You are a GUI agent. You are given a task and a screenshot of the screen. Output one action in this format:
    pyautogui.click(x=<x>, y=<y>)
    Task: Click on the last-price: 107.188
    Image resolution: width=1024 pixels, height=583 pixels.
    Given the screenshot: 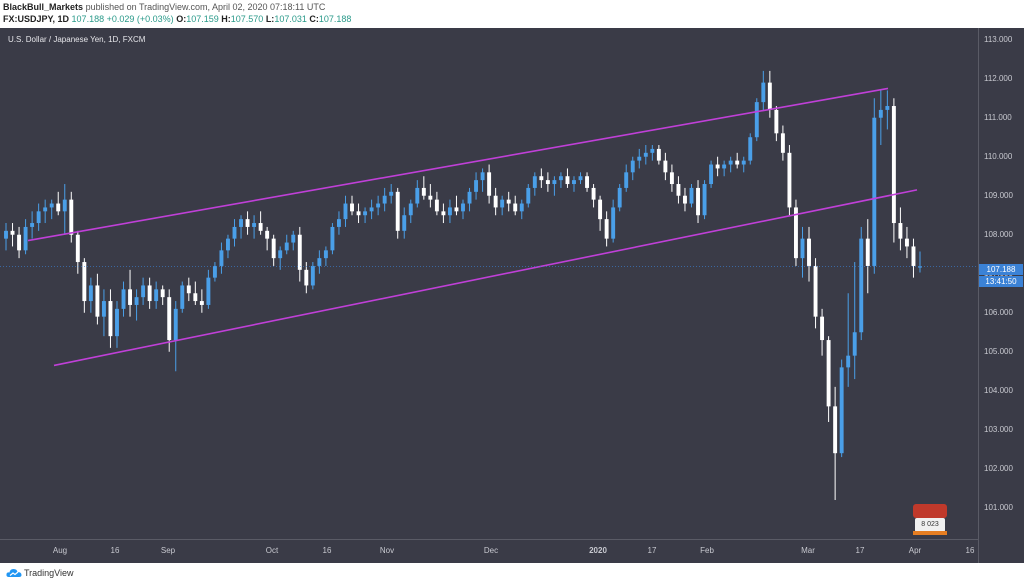 What is the action you would take?
    pyautogui.click(x=88, y=19)
    